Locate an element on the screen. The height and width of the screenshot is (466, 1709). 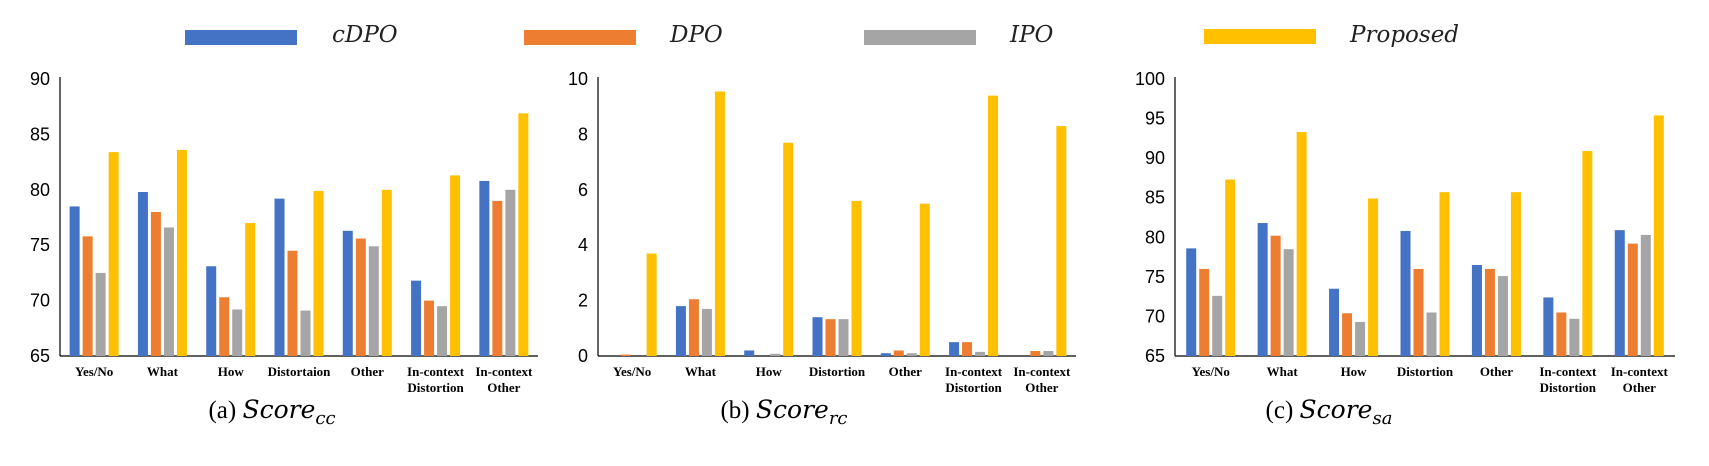
y-tick-label: 85 is located at coordinates (40, 134).